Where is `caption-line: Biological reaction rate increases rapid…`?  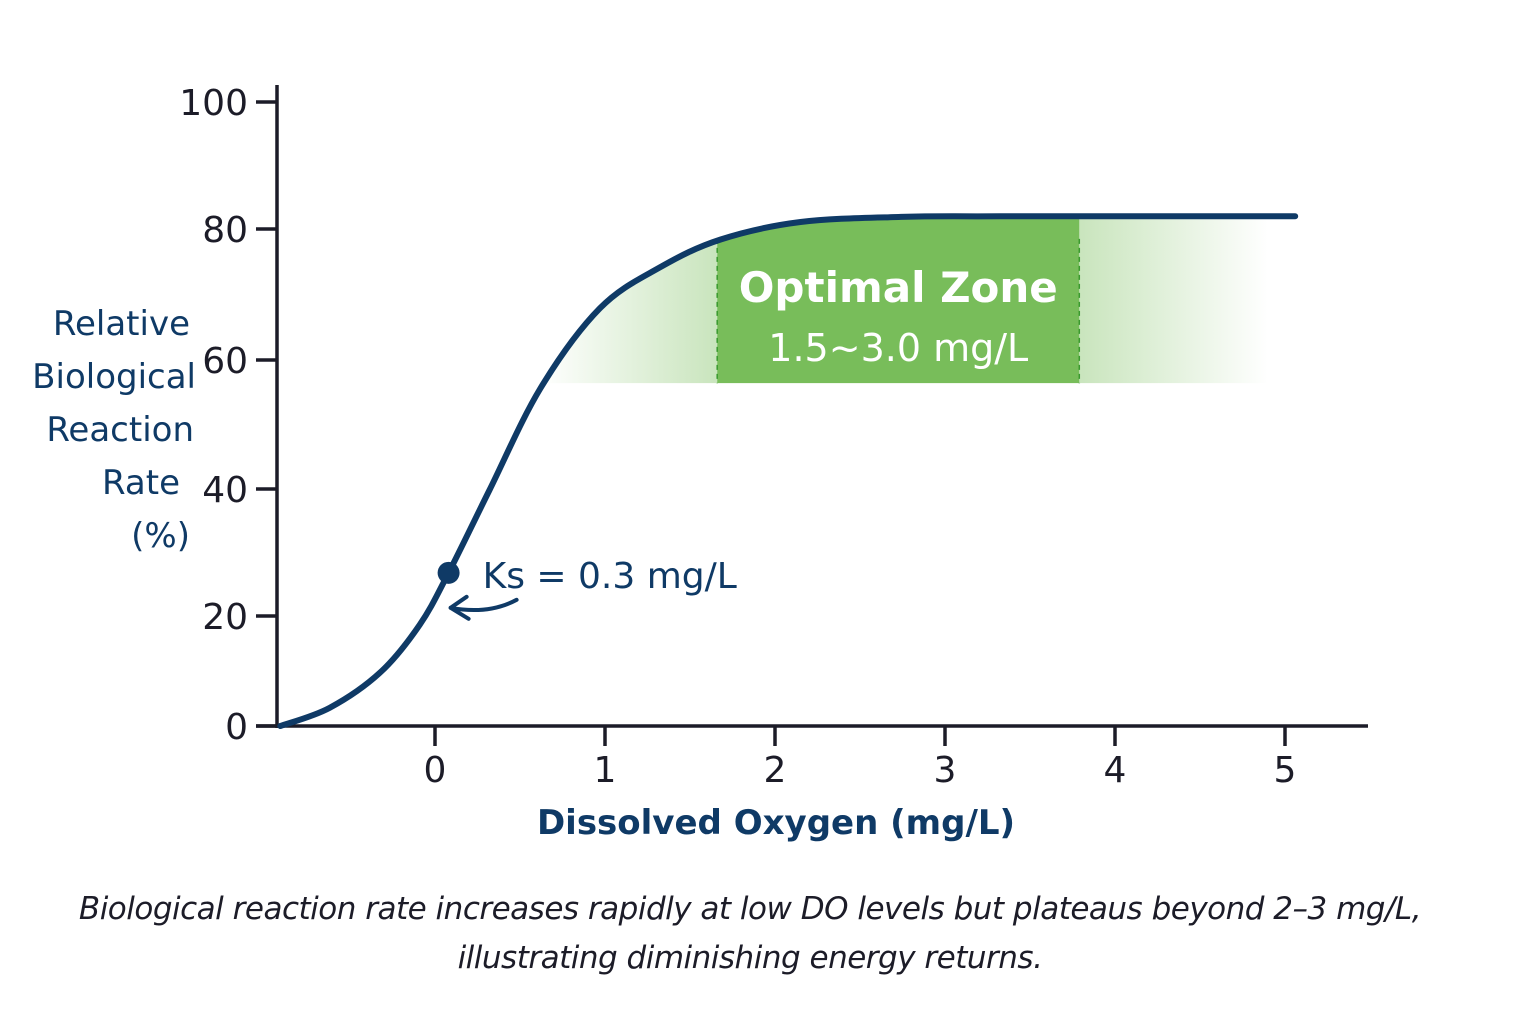 caption-line: Biological reaction rate increases rapid… is located at coordinates (750, 909).